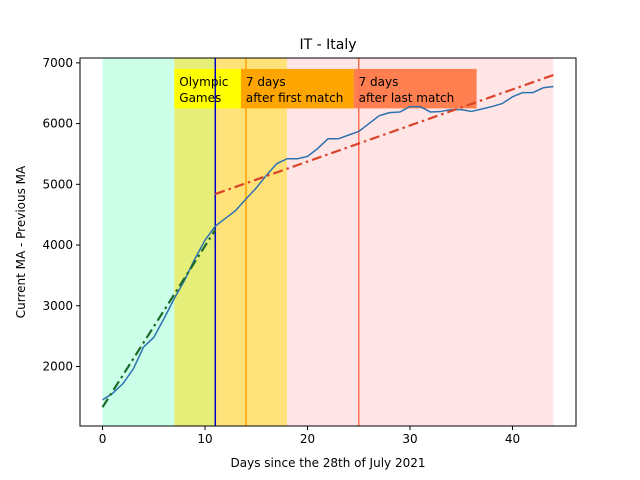 Image resolution: width=640 pixels, height=480 pixels. I want to click on y-tick-label-5: 7000, so click(57, 63).